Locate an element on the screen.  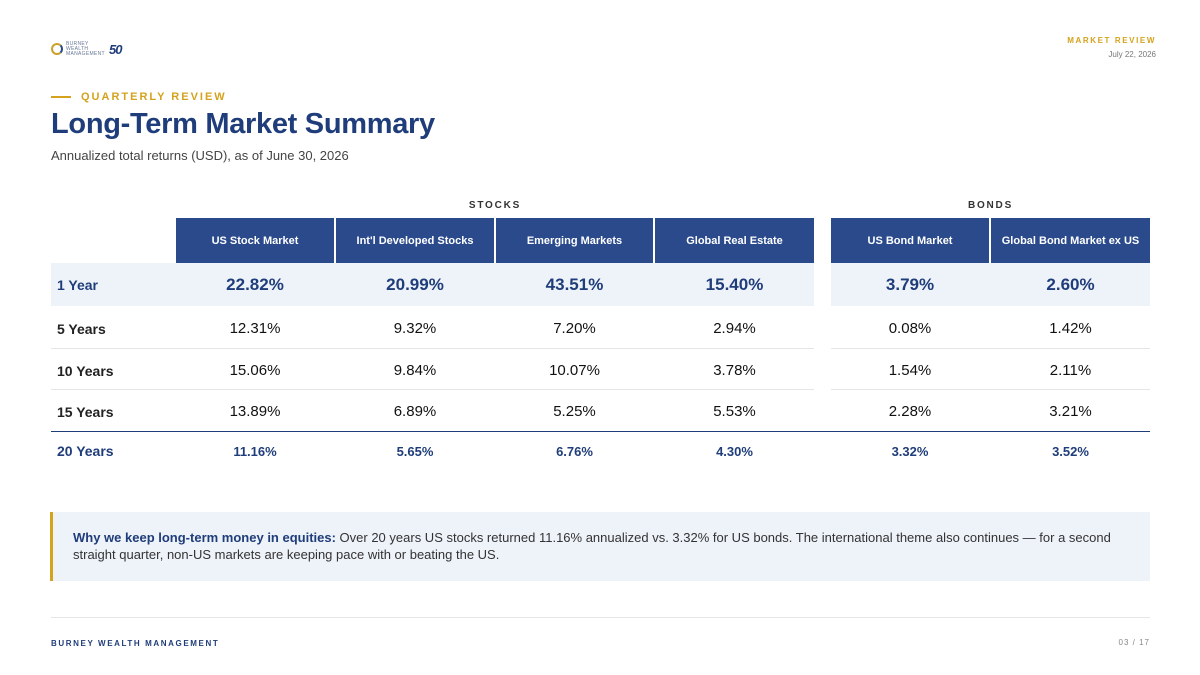
table-cell: 9.32% is located at coordinates (415, 328).